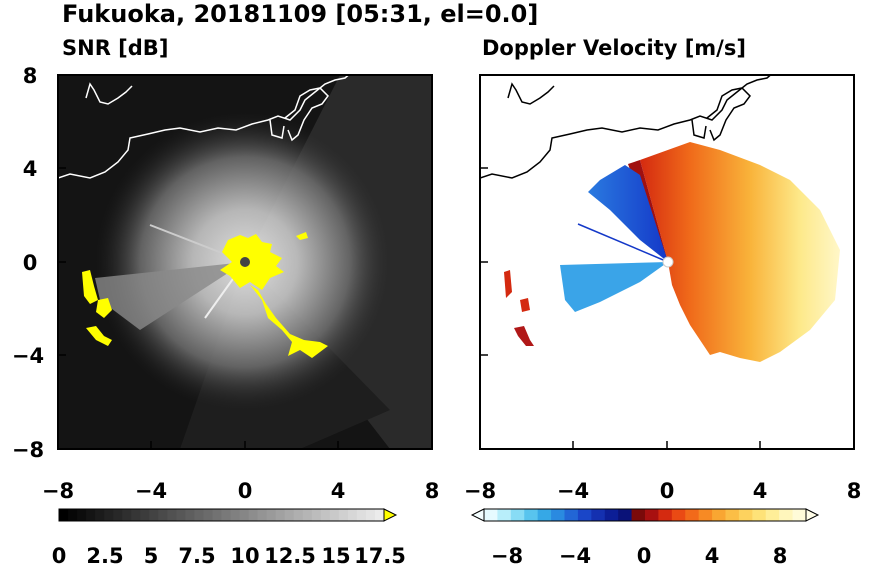 Image resolution: width=870 pixels, height=570 pixels. I want to click on doppler-panel-title: Doppler Velocity [m/s], so click(614, 48).